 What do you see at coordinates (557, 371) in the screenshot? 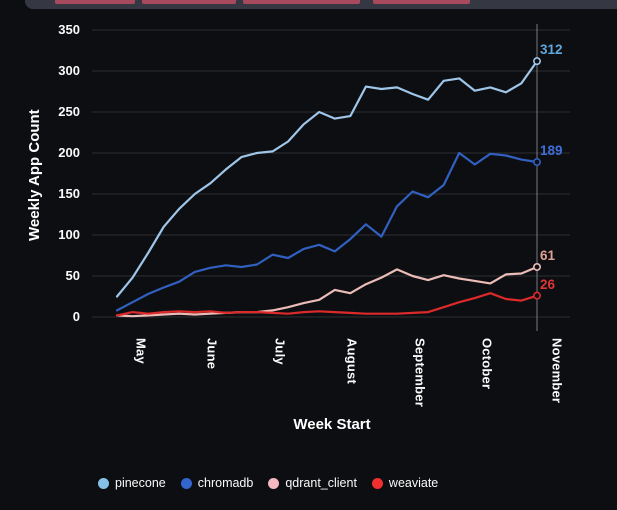
I see `x-tick-label: November` at bounding box center [557, 371].